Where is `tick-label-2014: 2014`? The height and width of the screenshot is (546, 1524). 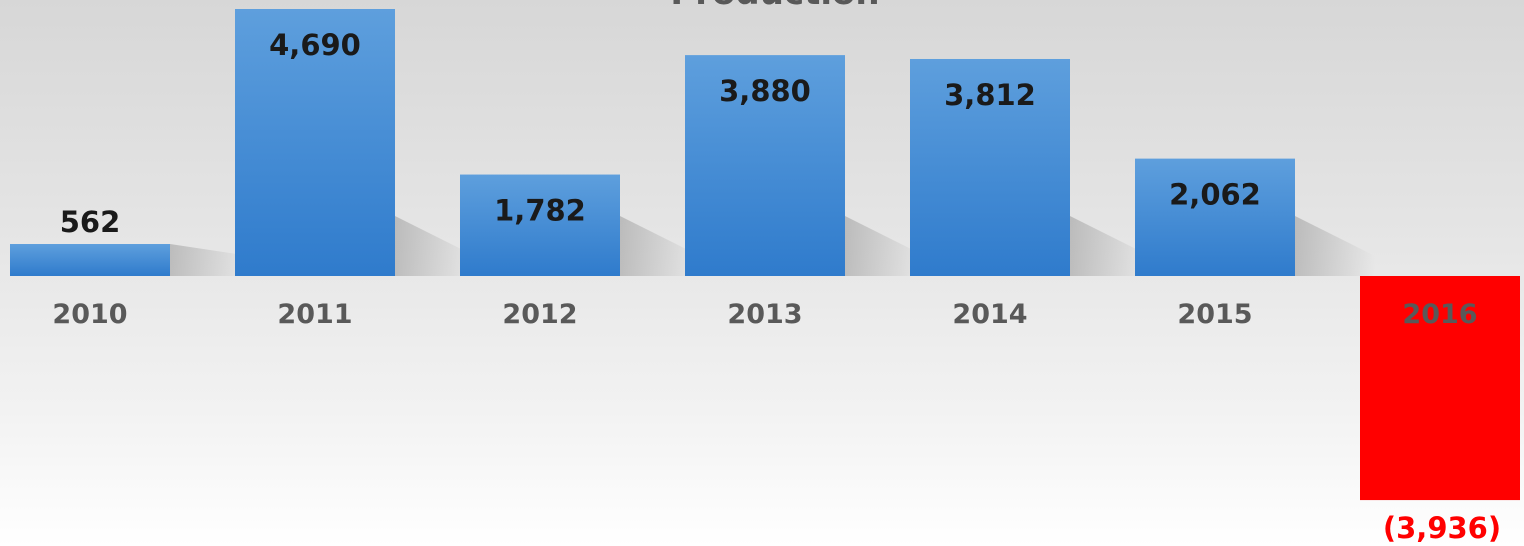 tick-label-2014: 2014 is located at coordinates (989, 314).